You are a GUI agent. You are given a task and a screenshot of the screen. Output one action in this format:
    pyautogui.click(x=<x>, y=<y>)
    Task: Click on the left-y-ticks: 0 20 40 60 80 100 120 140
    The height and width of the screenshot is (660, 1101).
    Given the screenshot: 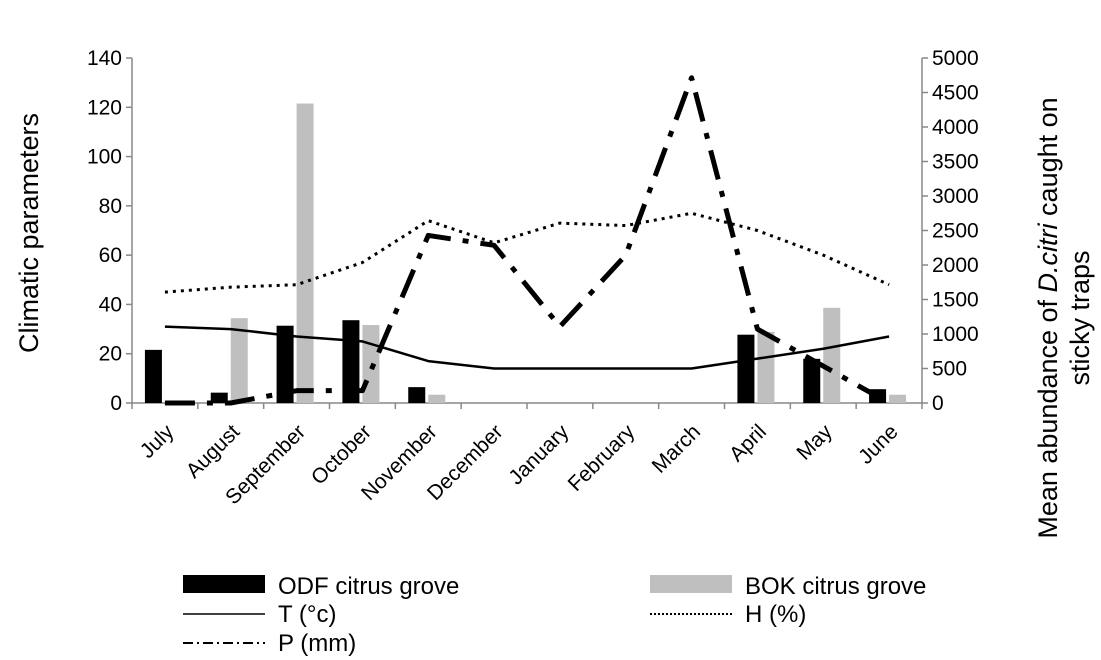 What is the action you would take?
    pyautogui.click(x=109, y=231)
    